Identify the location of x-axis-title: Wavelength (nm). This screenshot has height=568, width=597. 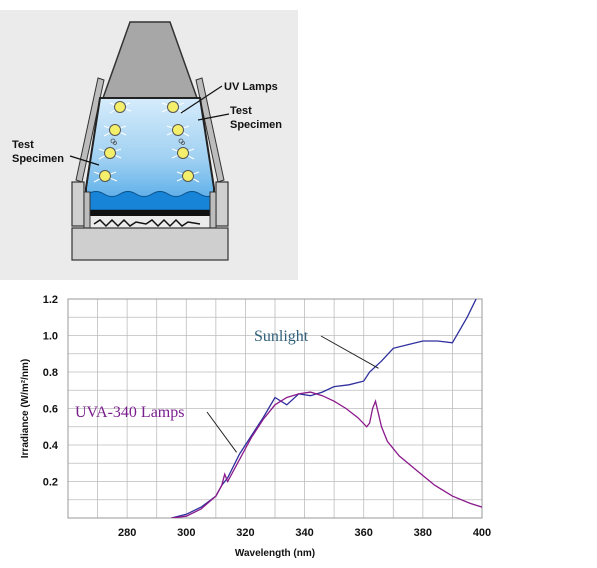
(275, 553).